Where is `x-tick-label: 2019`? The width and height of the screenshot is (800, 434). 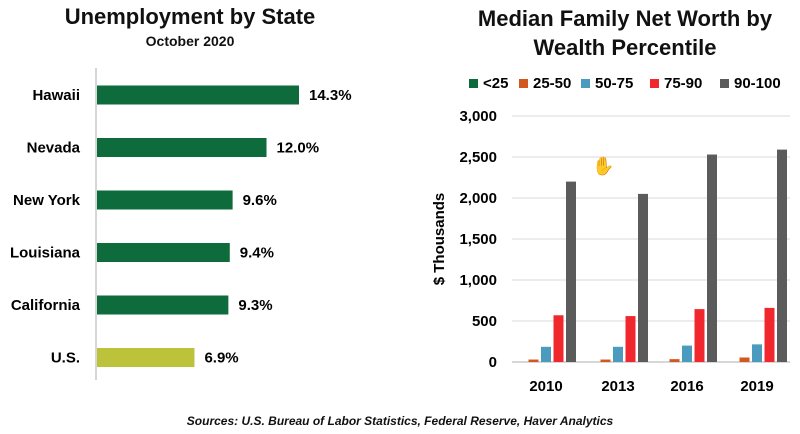 x-tick-label: 2019 is located at coordinates (756, 386).